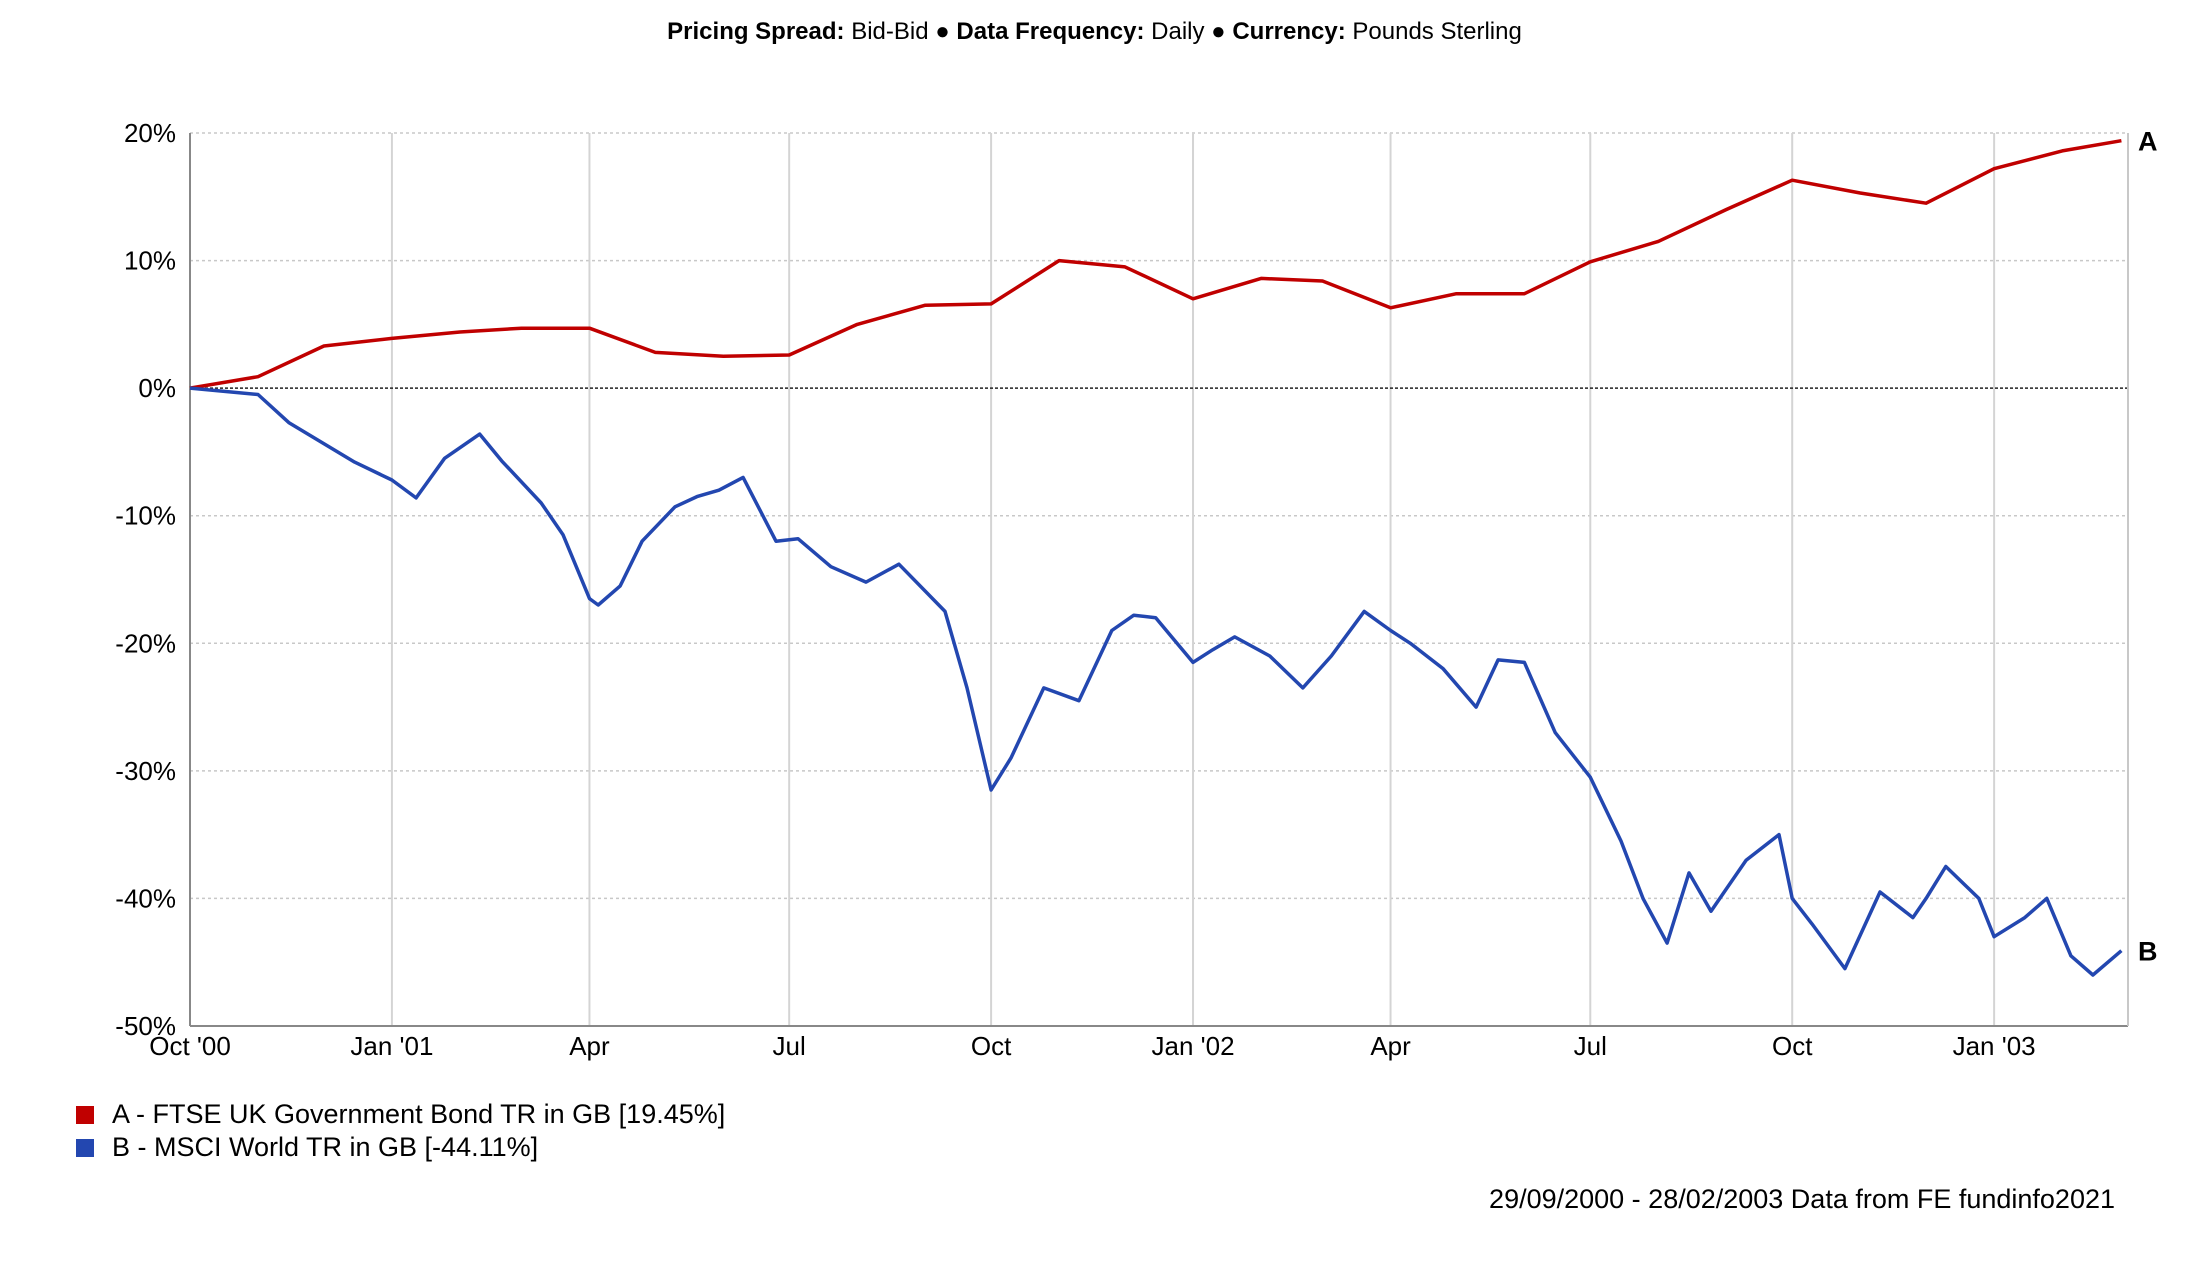 Image resolution: width=2189 pixels, height=1274 pixels. Describe the element at coordinates (85, 1147) in the screenshot. I see `legend-swatch-b` at that location.